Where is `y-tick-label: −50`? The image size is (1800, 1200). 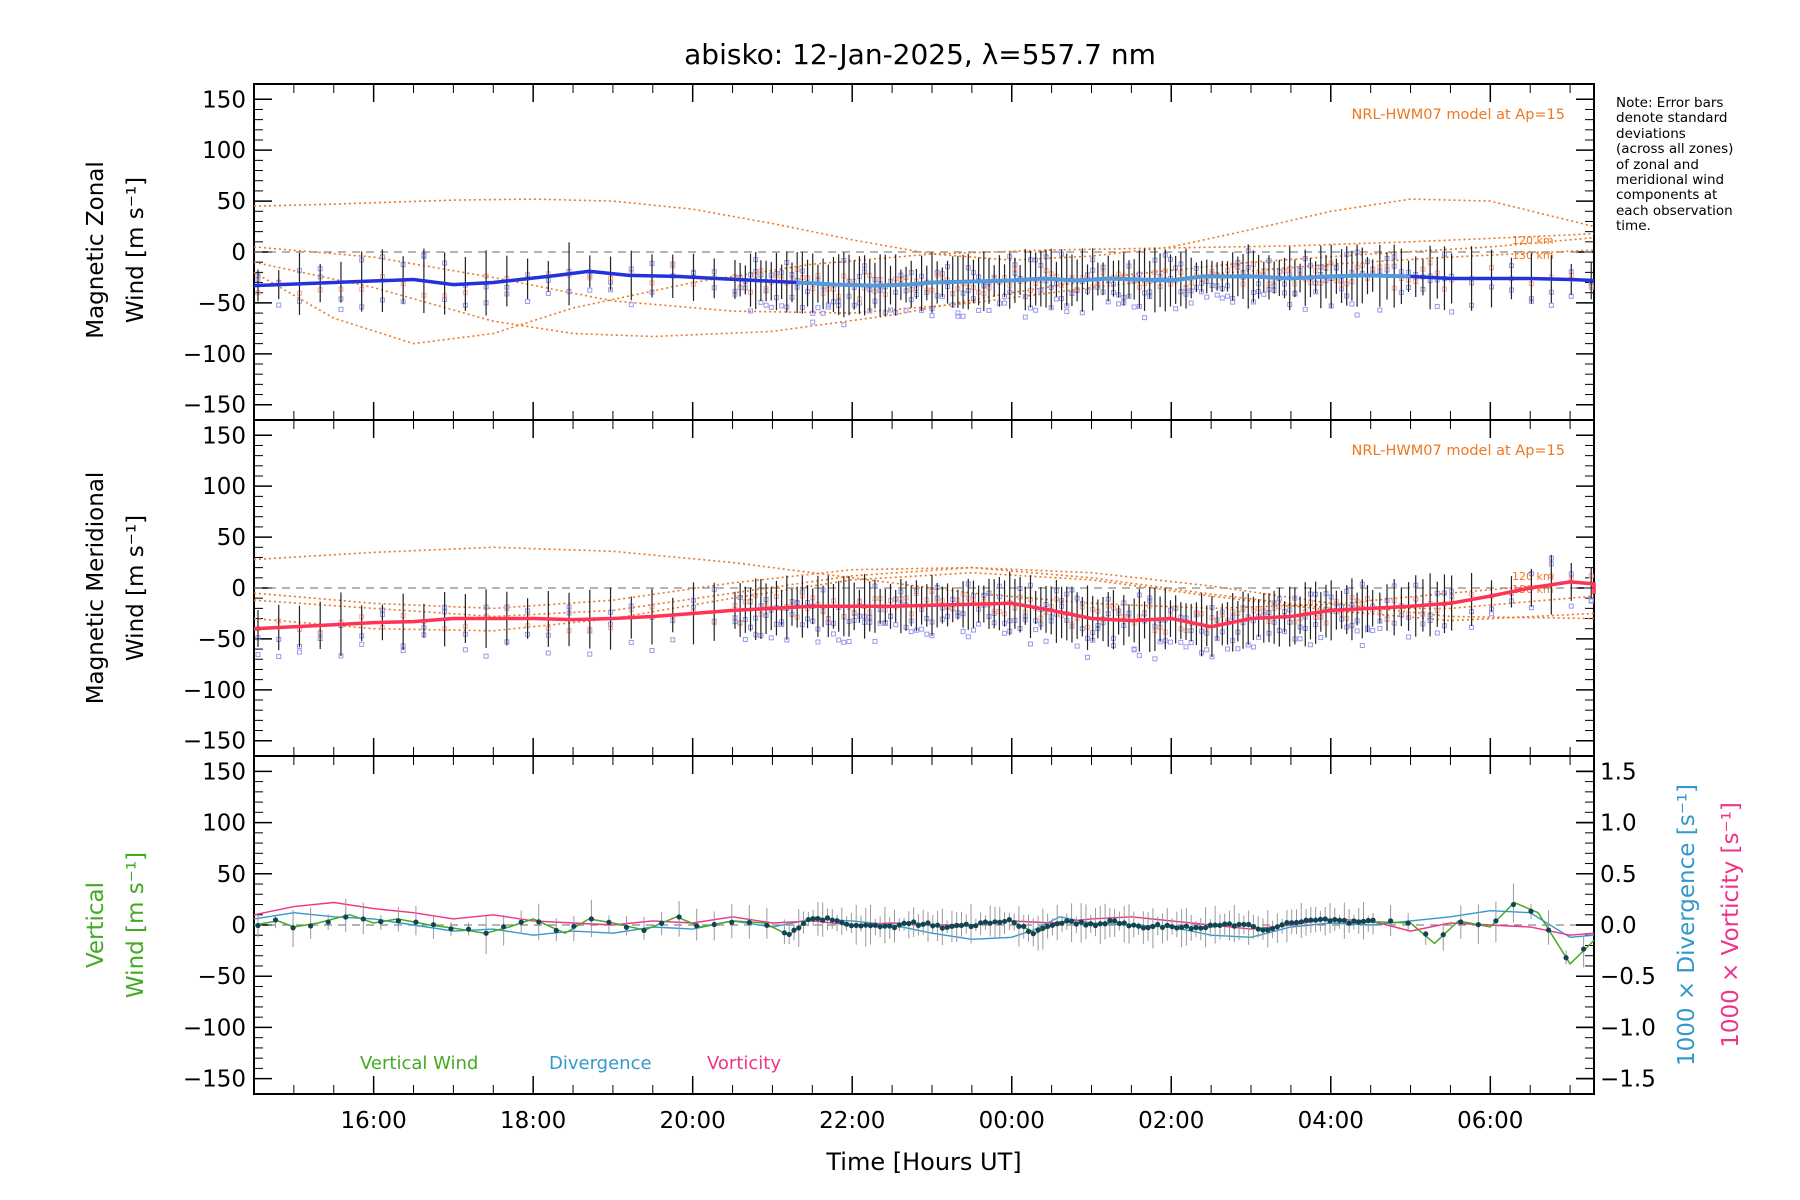 y-tick-label: −50 is located at coordinates (221, 977).